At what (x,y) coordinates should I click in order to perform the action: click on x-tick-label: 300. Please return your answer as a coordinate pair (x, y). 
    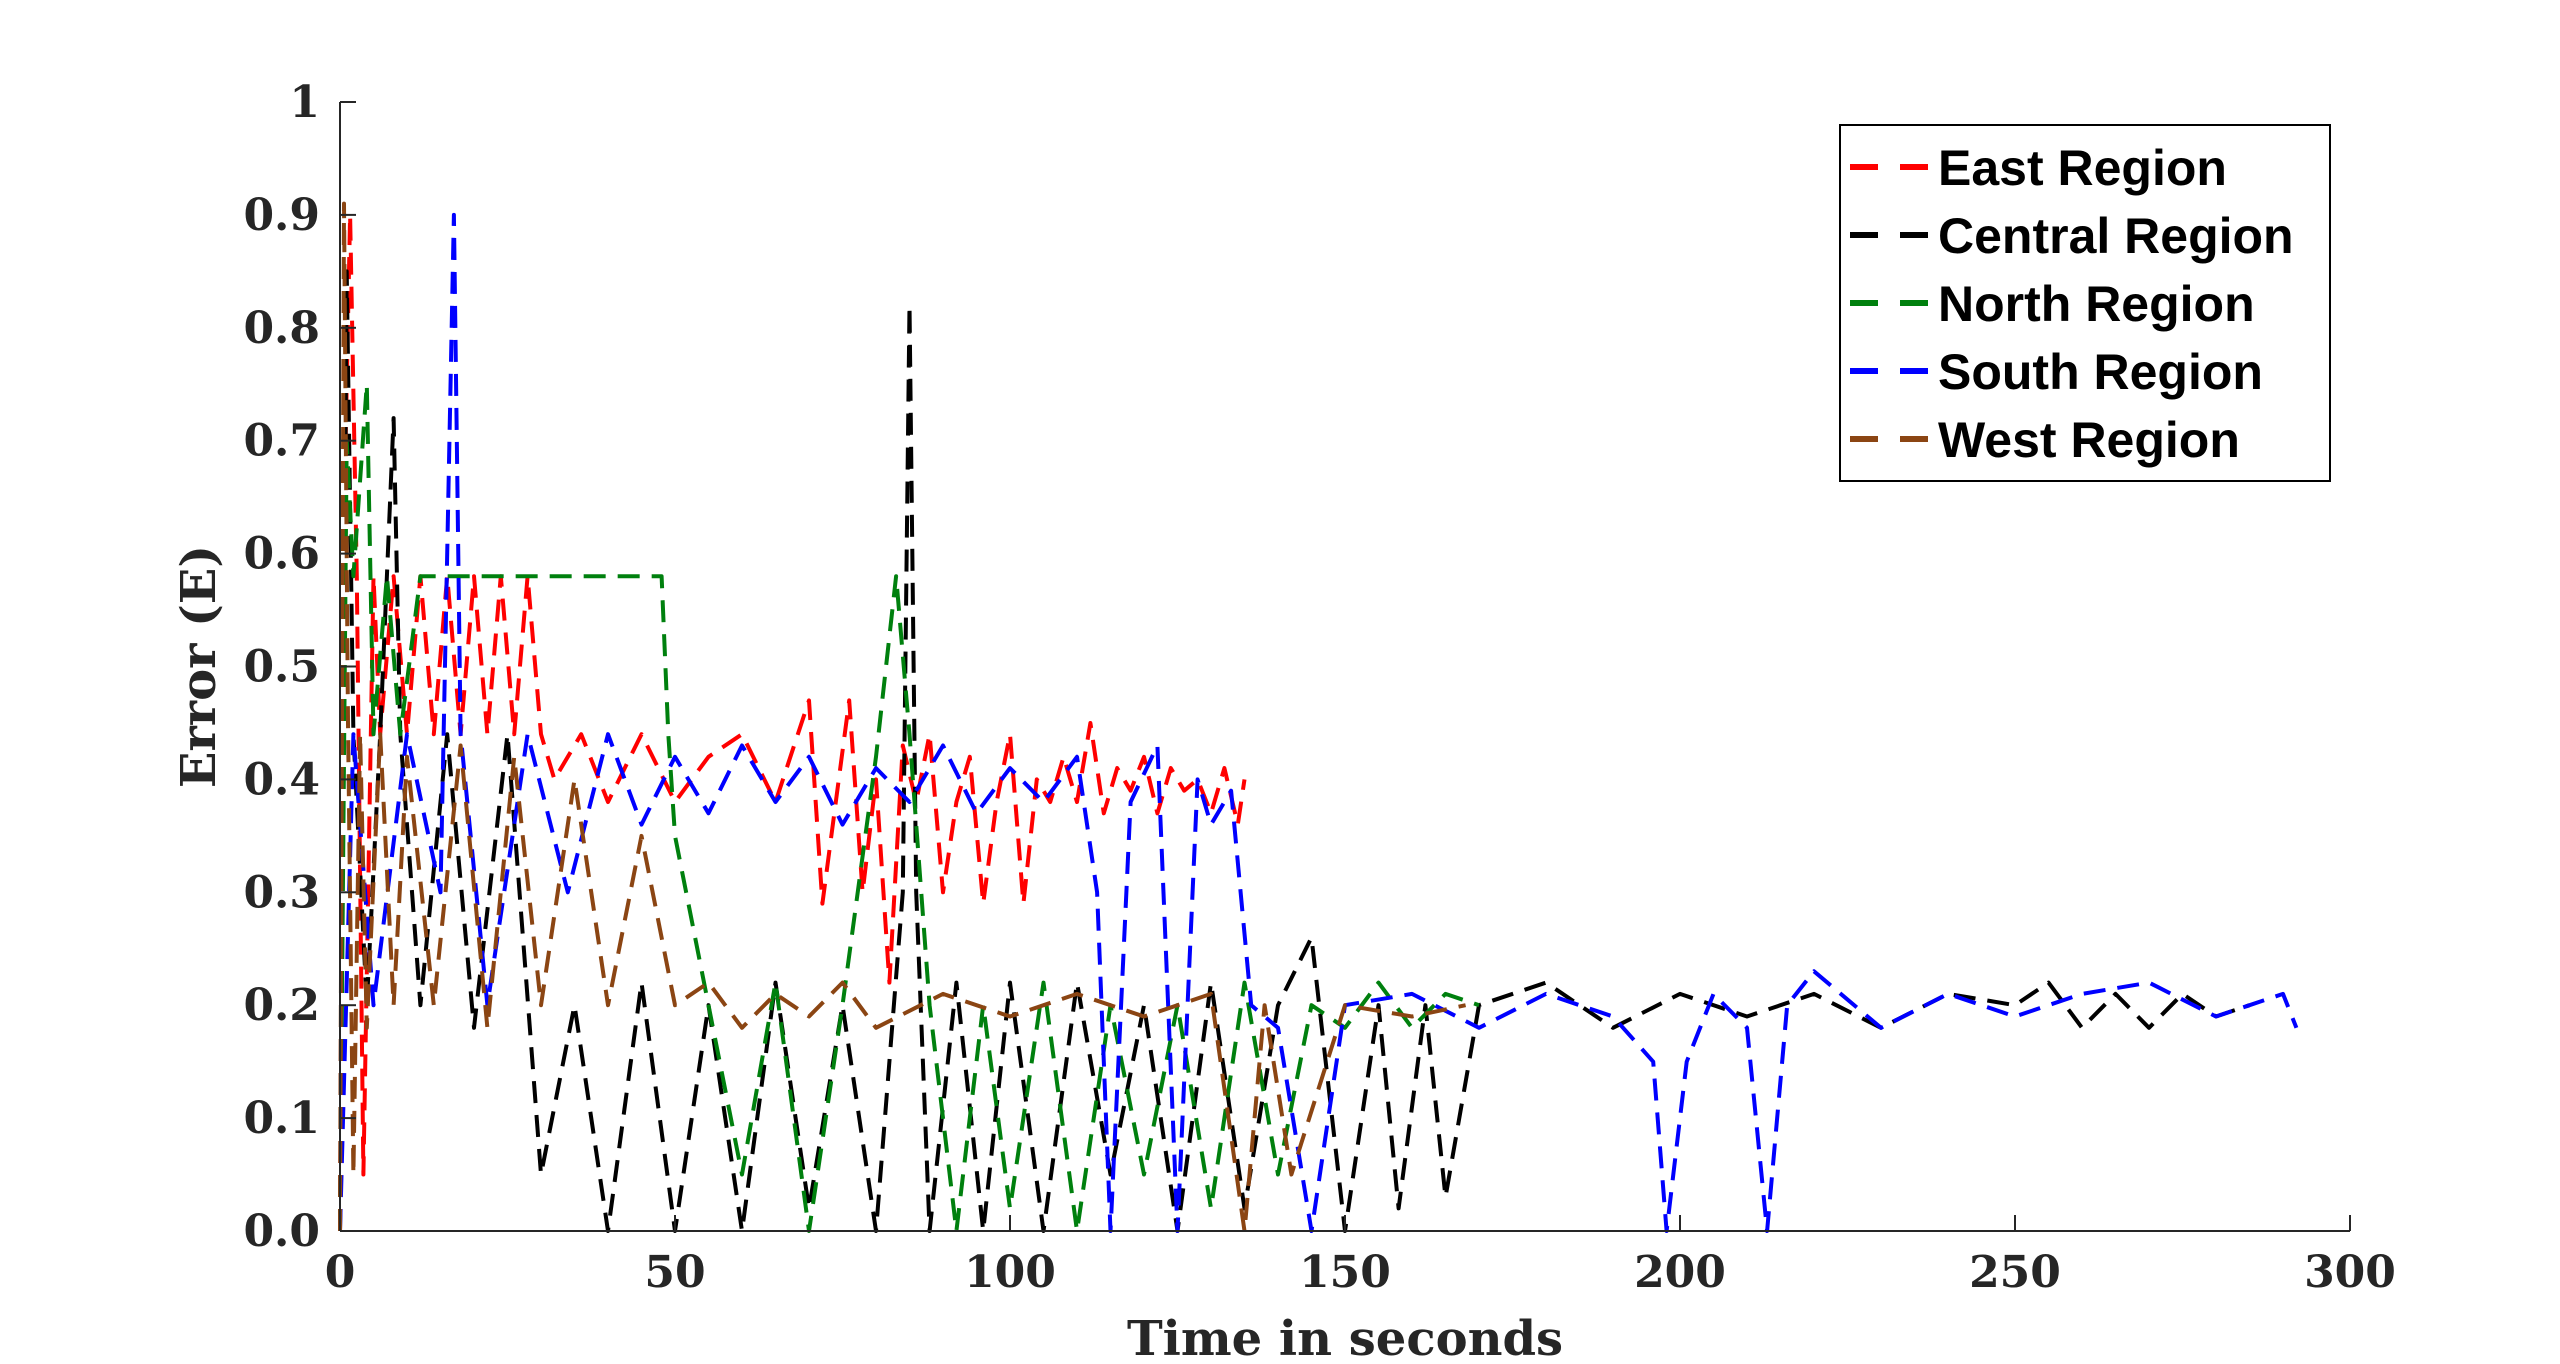
    Looking at the image, I should click on (2350, 1272).